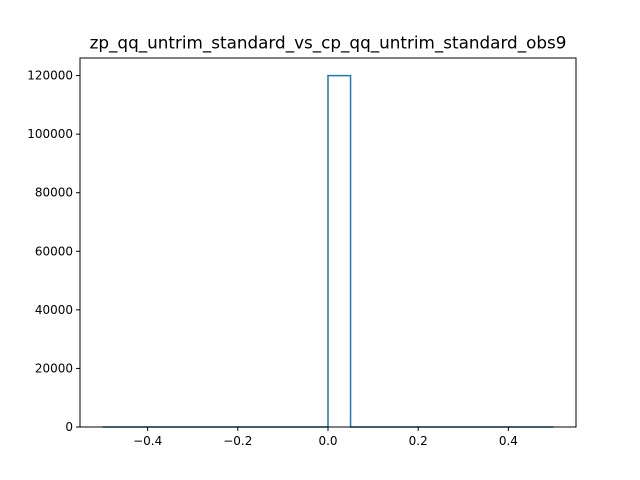 This screenshot has height=480, width=640. I want to click on y-tick-label: 40000, so click(54, 310).